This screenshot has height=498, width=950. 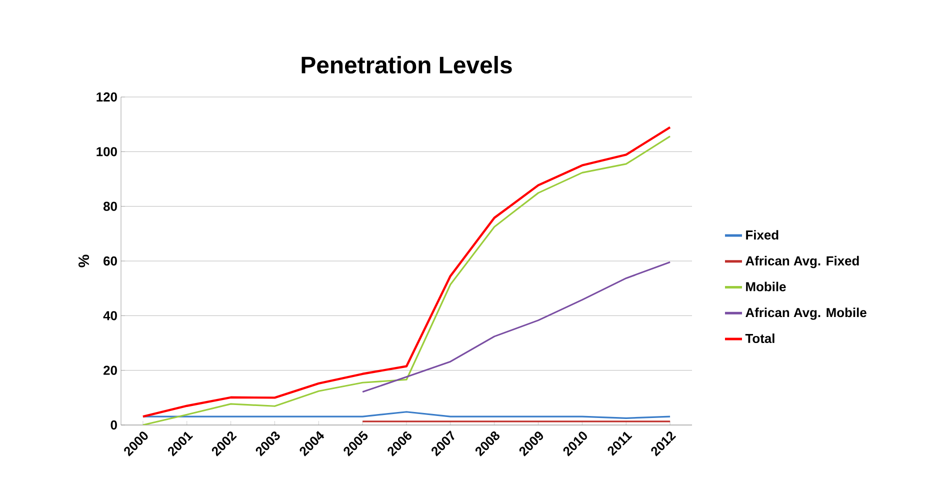 What do you see at coordinates (516, 327) in the screenshot?
I see `line-series` at bounding box center [516, 327].